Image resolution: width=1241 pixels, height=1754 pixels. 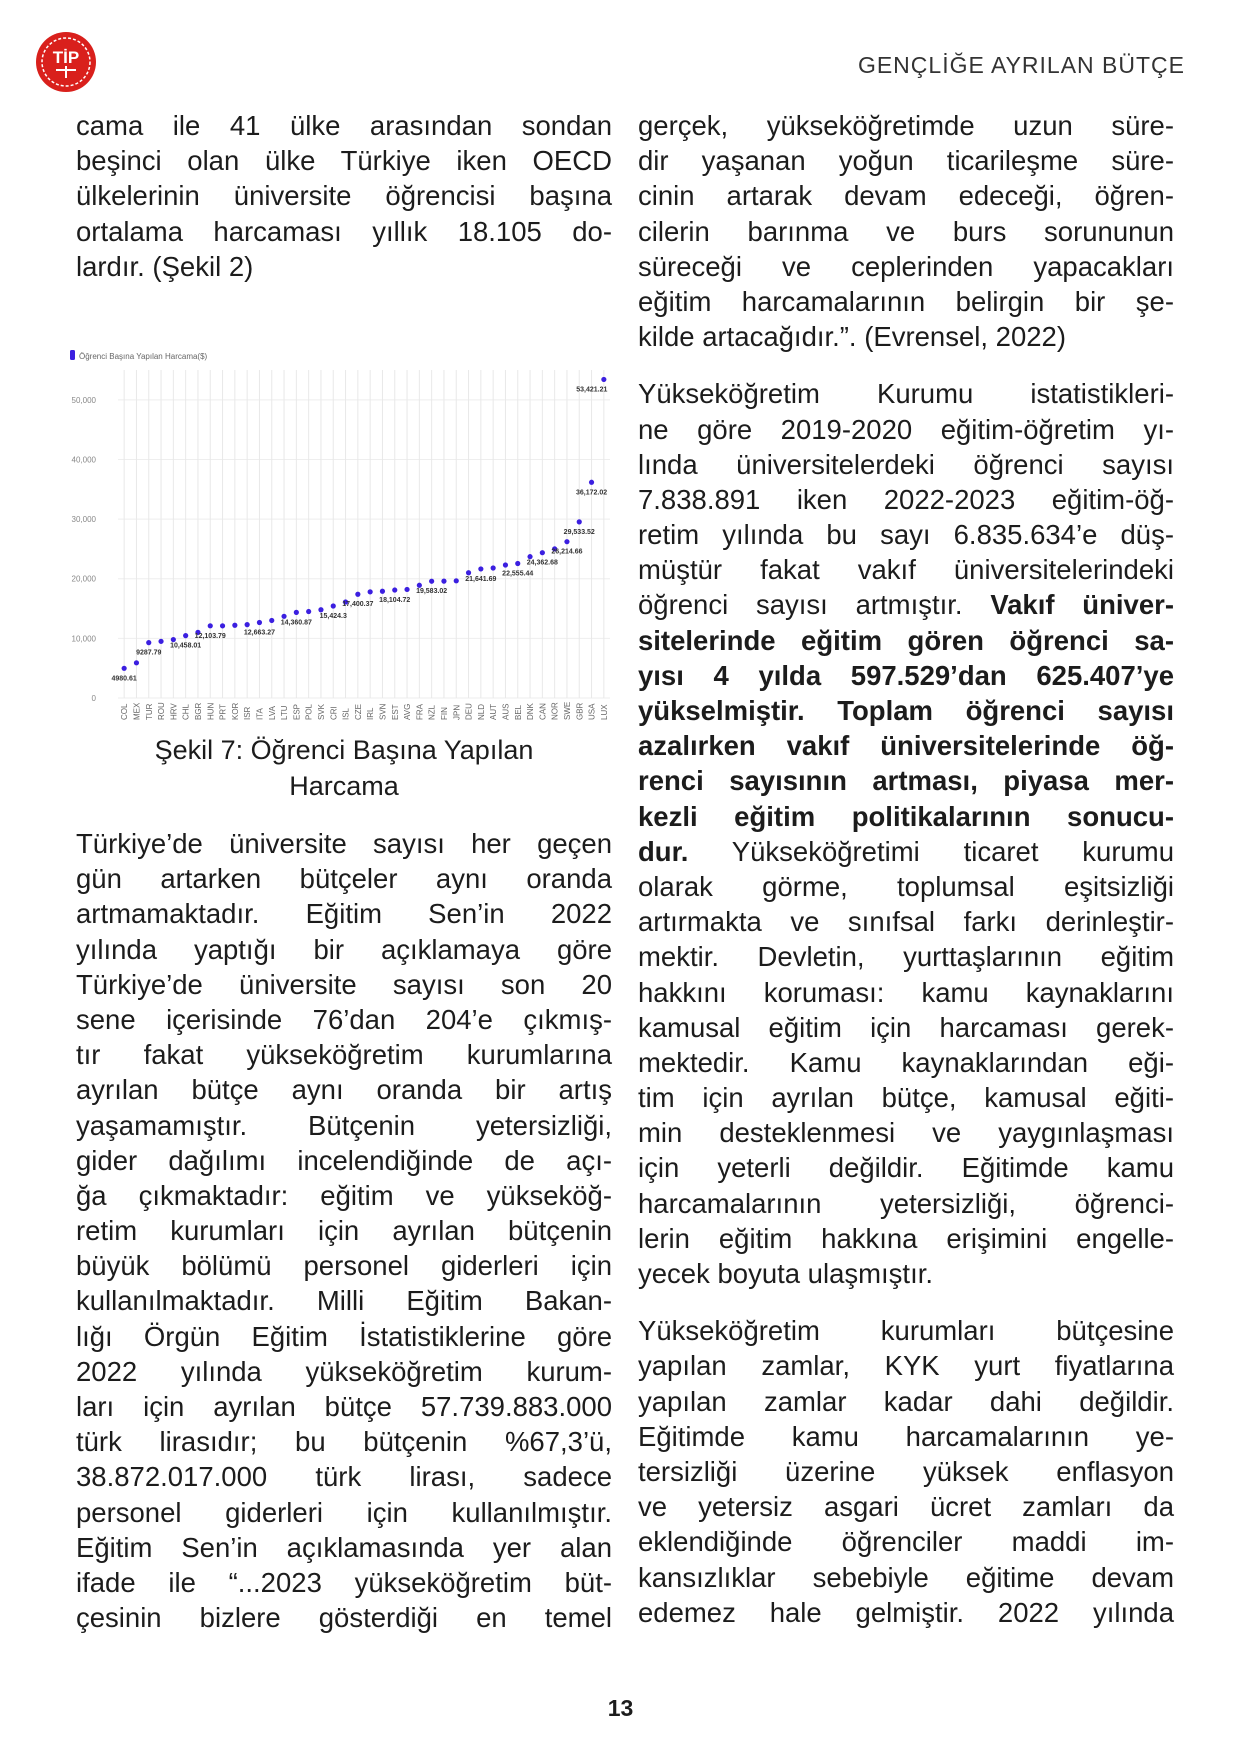 I want to click on text-line: lında üniversitelerdeki öğrenci sayısı, so click(x=906, y=464).